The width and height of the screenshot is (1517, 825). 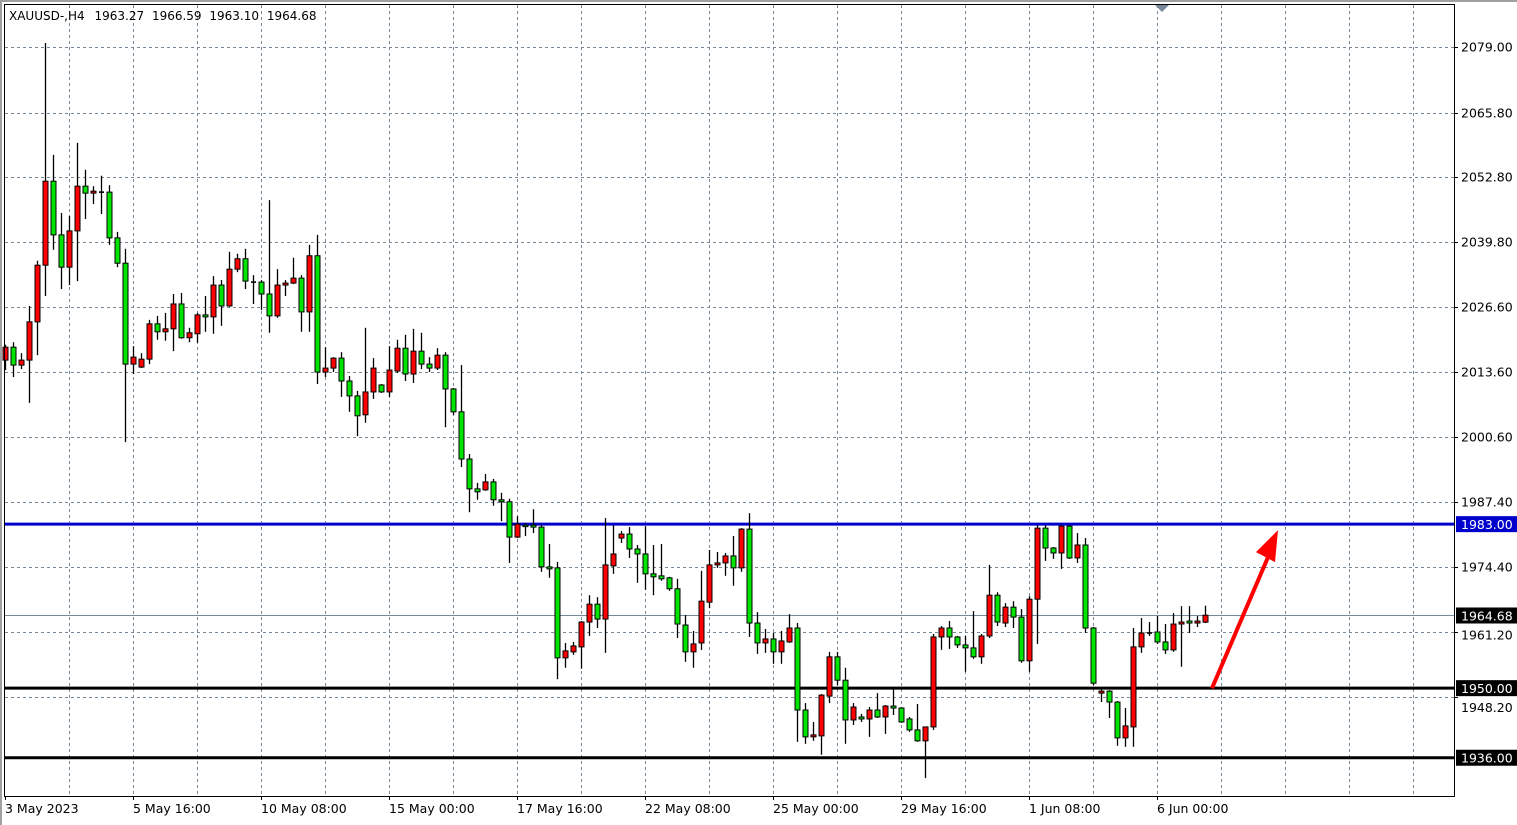 I want to click on header-low: 1963.10, so click(x=234, y=16).